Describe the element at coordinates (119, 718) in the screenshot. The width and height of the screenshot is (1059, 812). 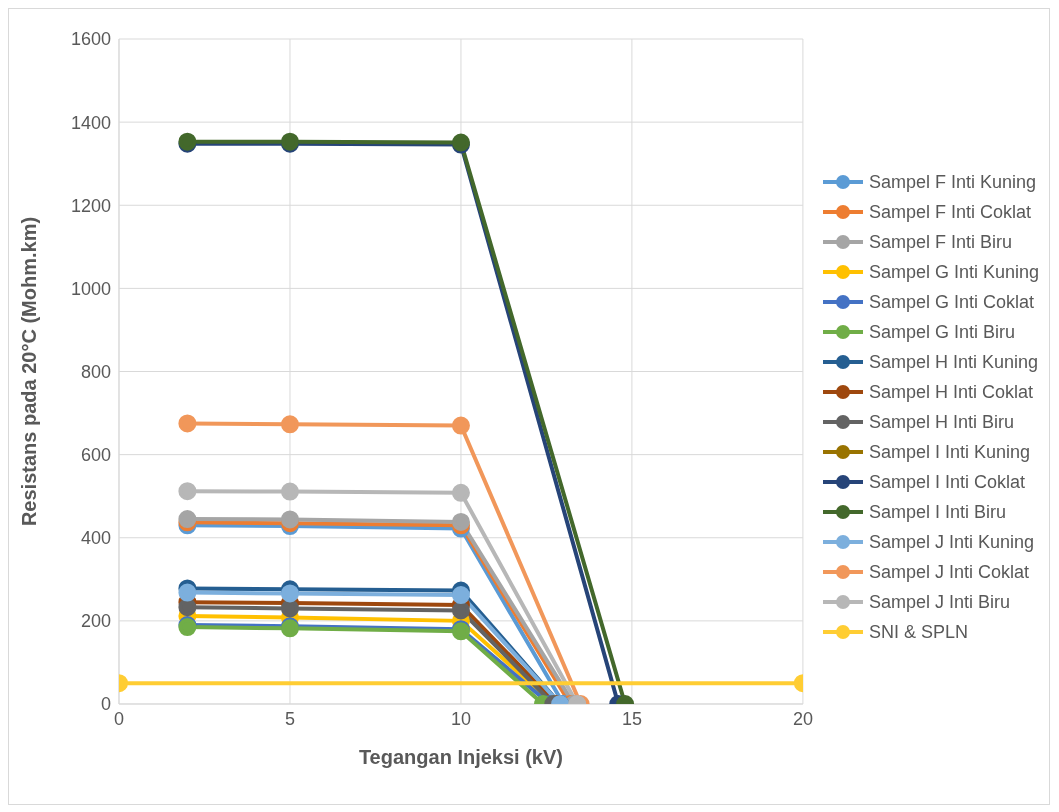
I see `x-tick-label: 0` at that location.